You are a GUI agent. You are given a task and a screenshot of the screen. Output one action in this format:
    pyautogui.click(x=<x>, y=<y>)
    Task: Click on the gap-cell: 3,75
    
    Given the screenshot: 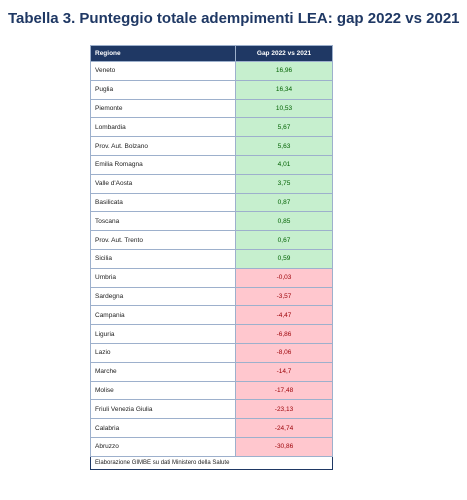 What is the action you would take?
    pyautogui.click(x=284, y=183)
    